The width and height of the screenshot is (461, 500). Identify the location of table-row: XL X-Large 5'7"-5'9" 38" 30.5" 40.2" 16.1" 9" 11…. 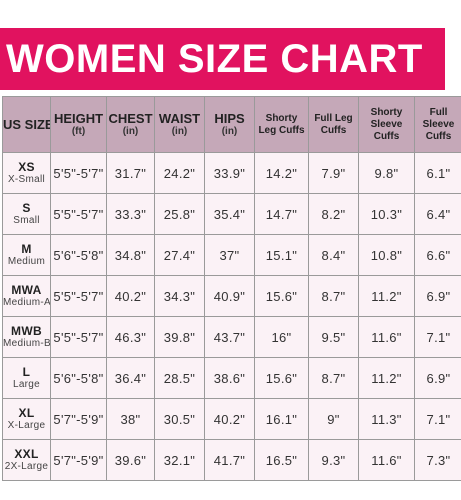
(231, 419).